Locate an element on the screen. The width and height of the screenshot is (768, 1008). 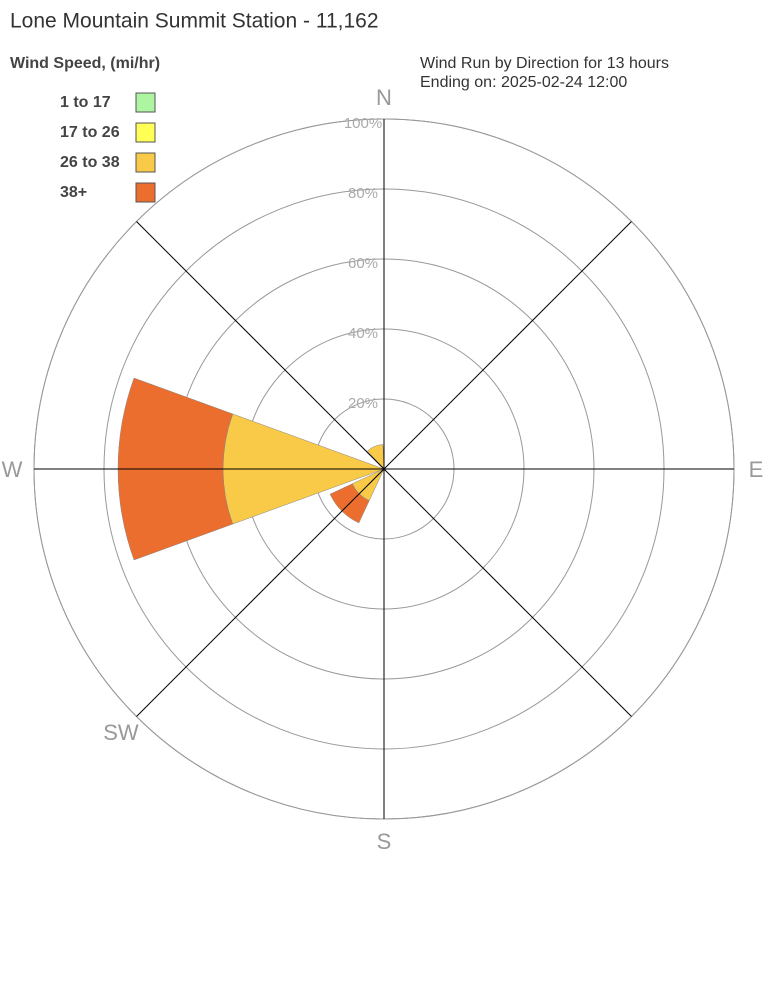
subtitle: Ending on: 2025-02-24 12:00 is located at coordinates (523, 82).